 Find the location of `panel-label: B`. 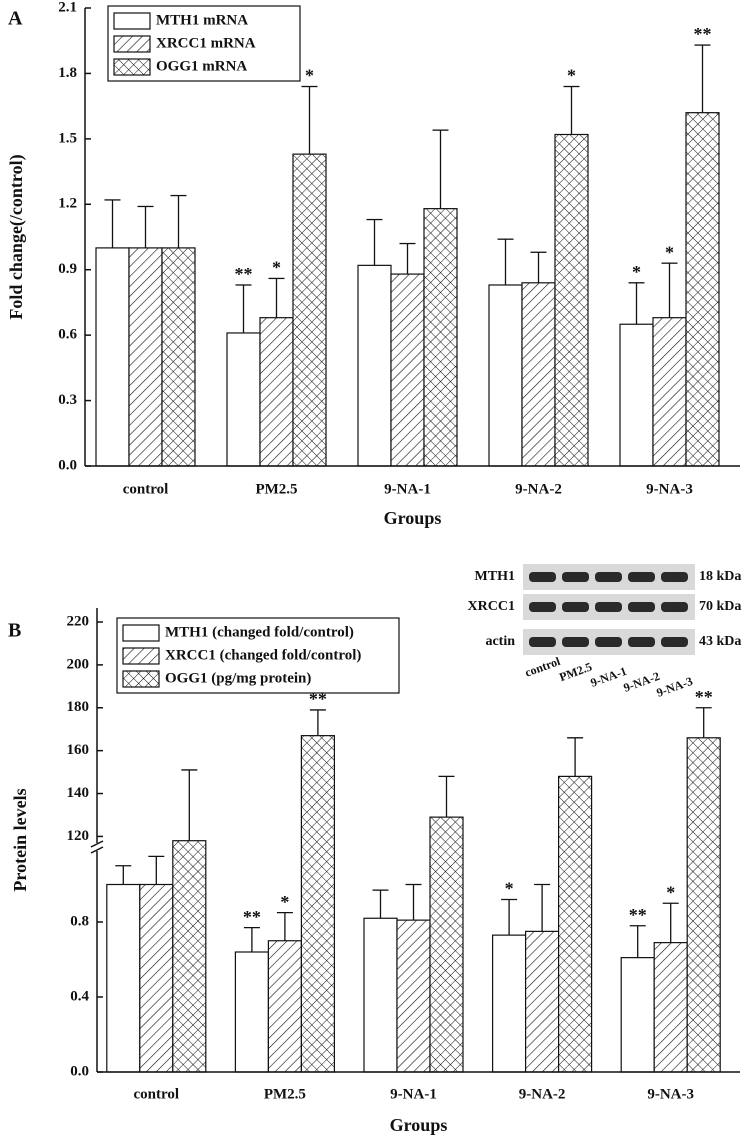

panel-label: B is located at coordinates (14, 631).